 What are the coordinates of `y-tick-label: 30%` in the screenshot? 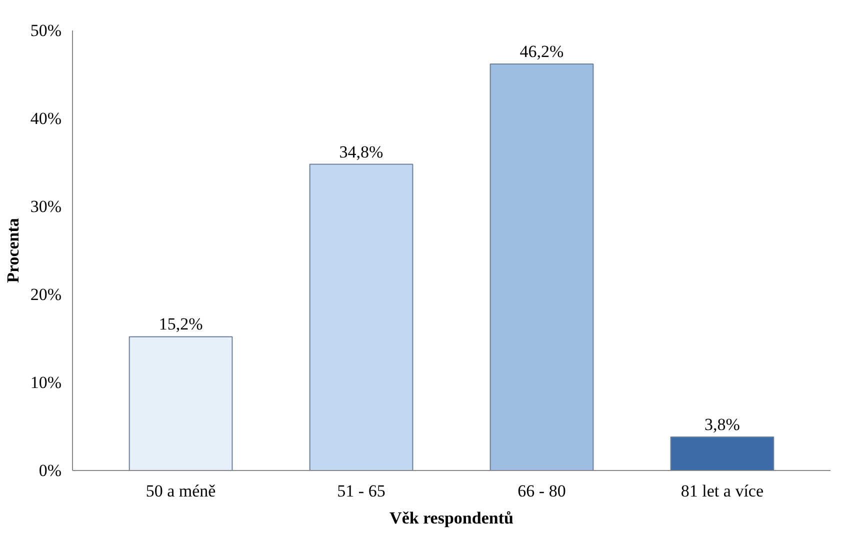 It's located at (46, 206).